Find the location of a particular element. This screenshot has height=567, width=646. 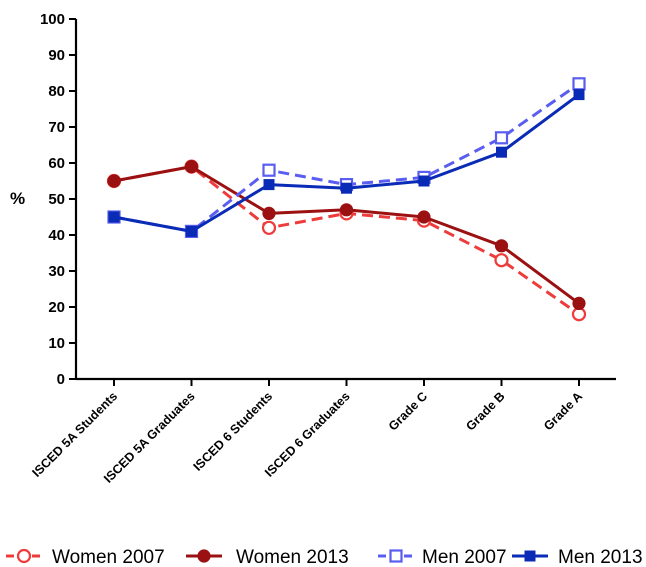

legend-marker-men-2013 is located at coordinates (530, 556).